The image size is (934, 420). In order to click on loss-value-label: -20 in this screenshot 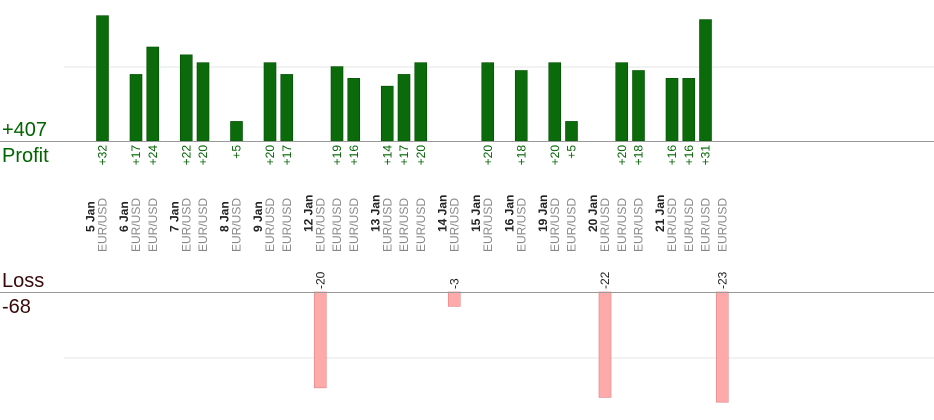, I will do `click(320, 280)`.